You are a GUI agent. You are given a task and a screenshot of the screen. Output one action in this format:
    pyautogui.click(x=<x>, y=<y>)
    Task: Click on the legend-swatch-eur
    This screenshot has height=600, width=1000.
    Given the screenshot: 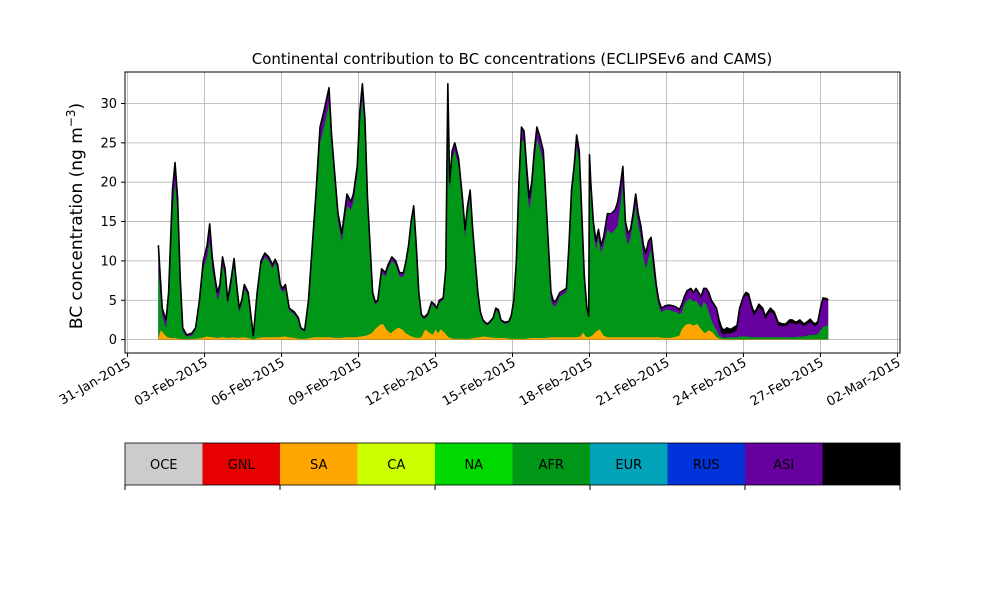 What is the action you would take?
    pyautogui.click(x=629, y=464)
    